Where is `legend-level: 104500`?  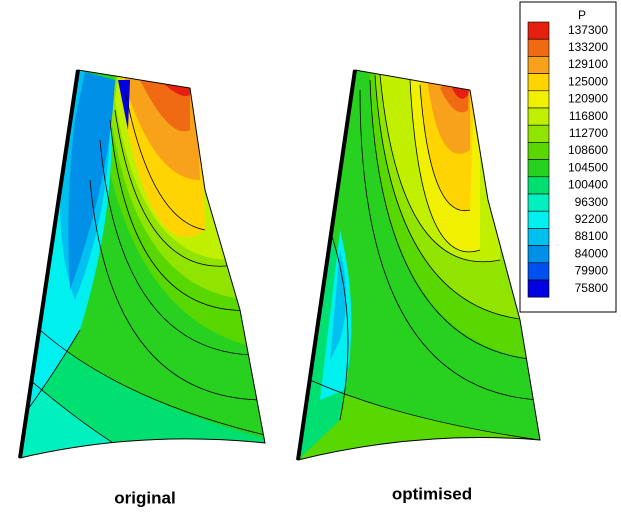
legend-level: 104500 is located at coordinates (588, 167).